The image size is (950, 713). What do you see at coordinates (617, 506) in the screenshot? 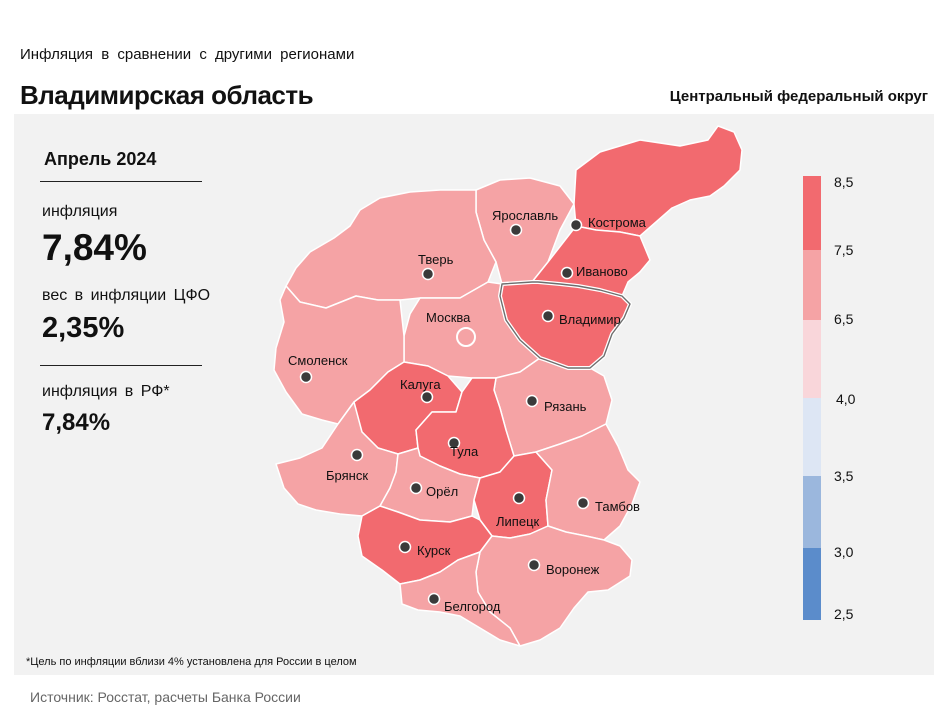
I see `region-label: Тамбов` at bounding box center [617, 506].